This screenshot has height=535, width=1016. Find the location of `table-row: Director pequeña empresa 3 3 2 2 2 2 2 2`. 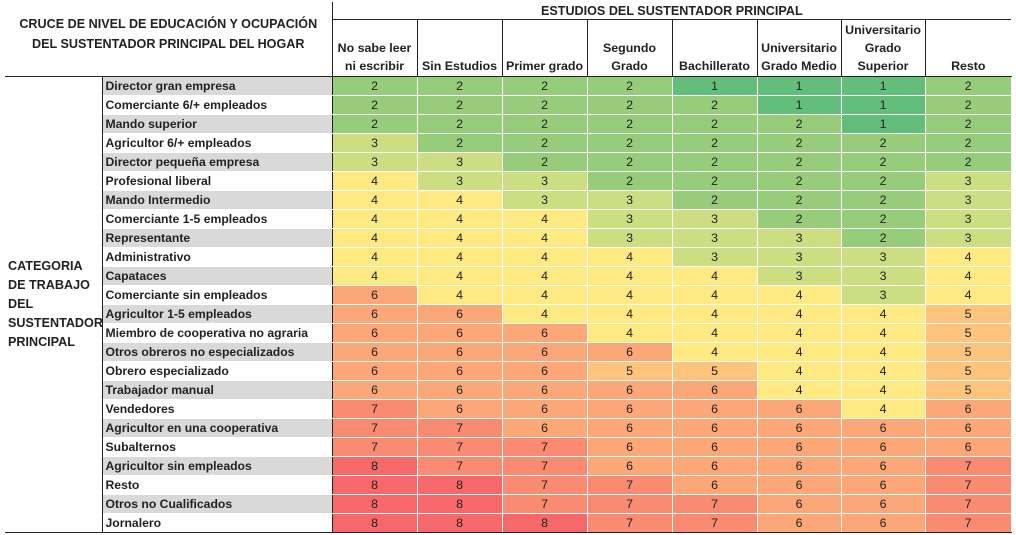

table-row: Director pequeña empresa 3 3 2 2 2 2 2 2 is located at coordinates (508, 162).